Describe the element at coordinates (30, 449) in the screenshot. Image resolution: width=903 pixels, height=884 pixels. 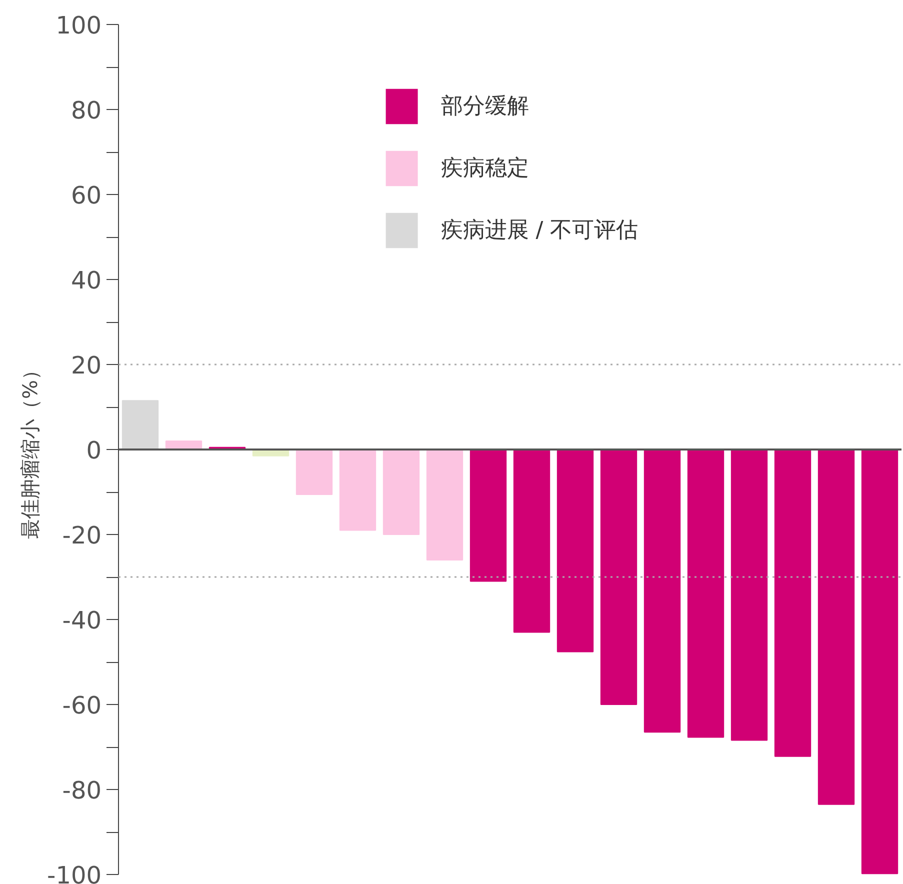
I see `y-axis-title: 最佳肿瘤缩小（%）` at that location.